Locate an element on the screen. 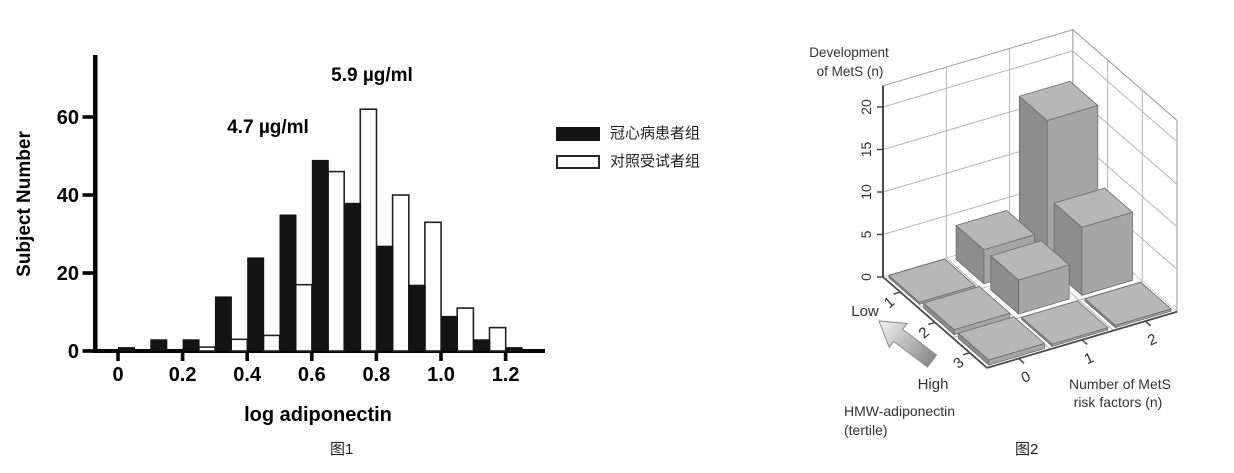  annotation-median-2: 5.9 µg/ml is located at coordinates (372, 75).